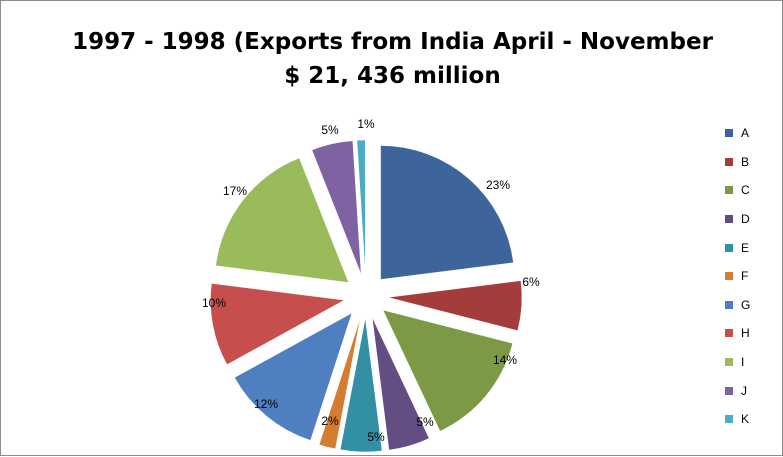 The image size is (783, 457). Describe the element at coordinates (729, 161) in the screenshot. I see `legend-swatch-b` at that location.